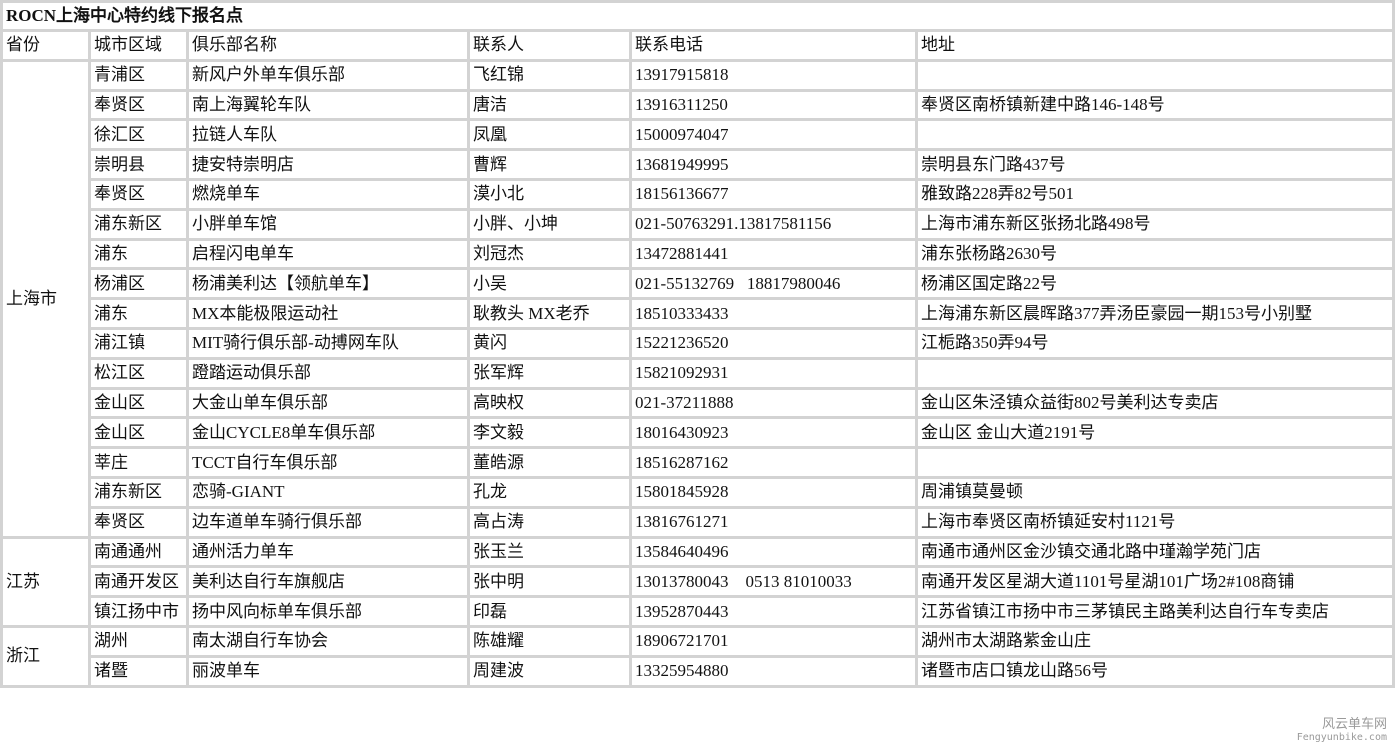 This screenshot has height=754, width=1395. I want to click on club-cell: MX本能极限运动社, so click(328, 313).